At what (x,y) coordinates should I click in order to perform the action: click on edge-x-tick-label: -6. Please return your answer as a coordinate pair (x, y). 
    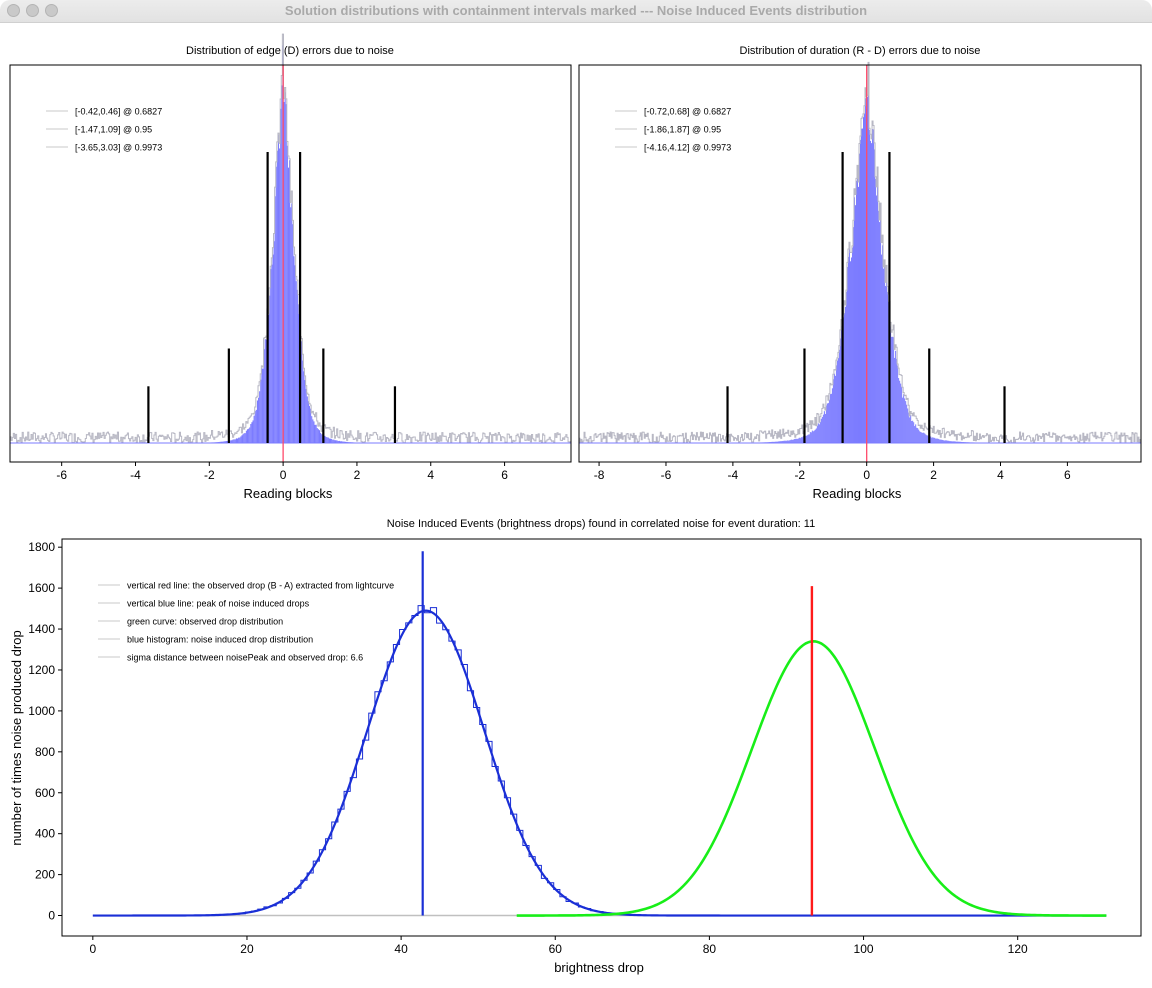
    Looking at the image, I should click on (61, 475).